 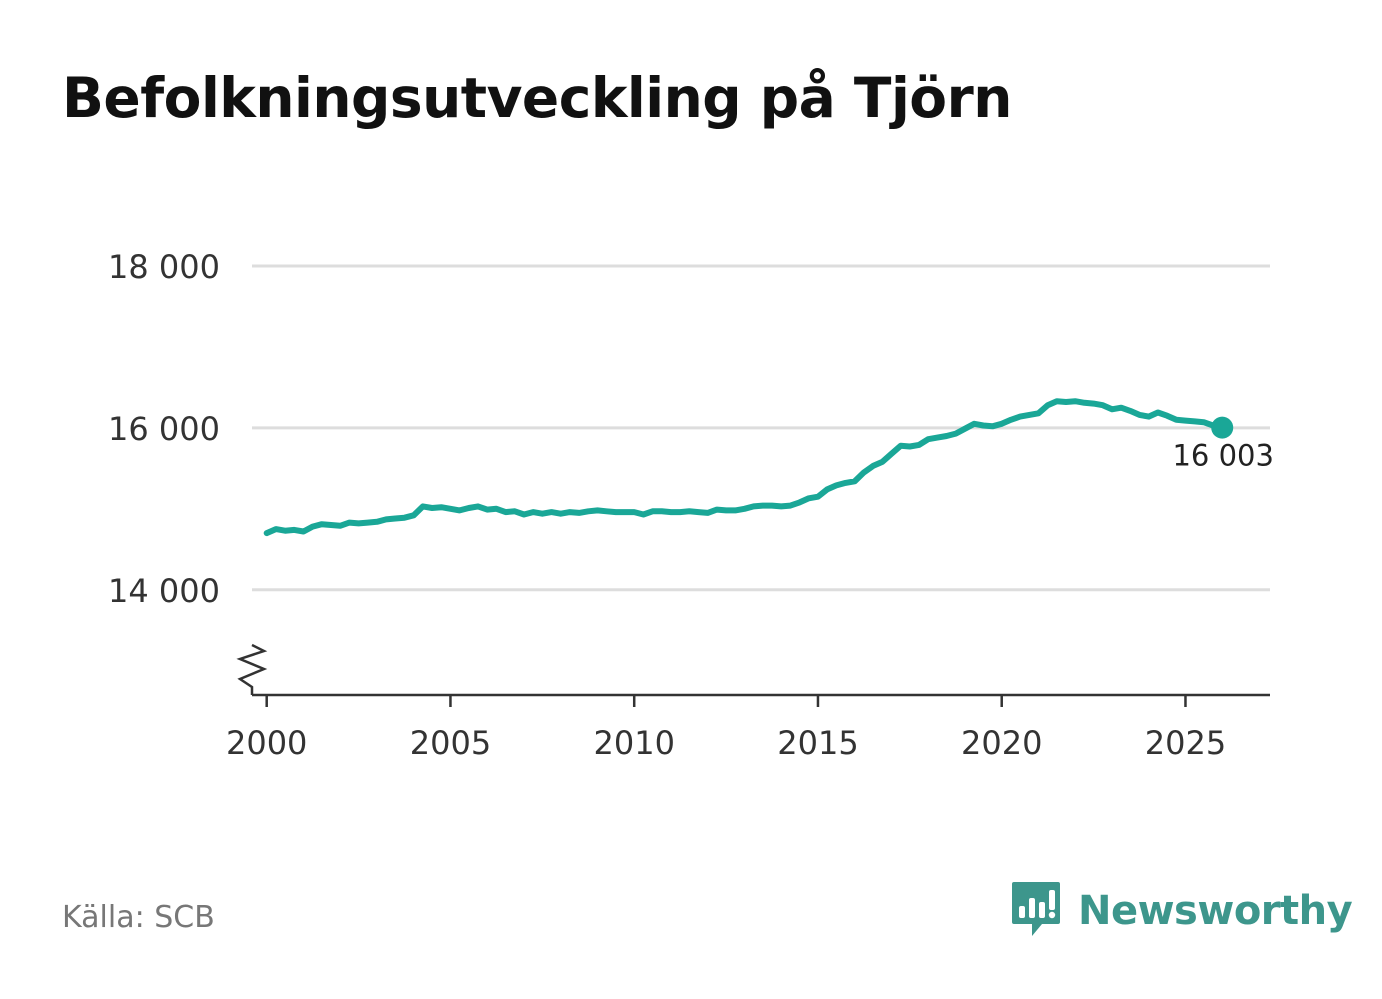 I want to click on brand-logo: Newsworthy, so click(x=1181, y=911).